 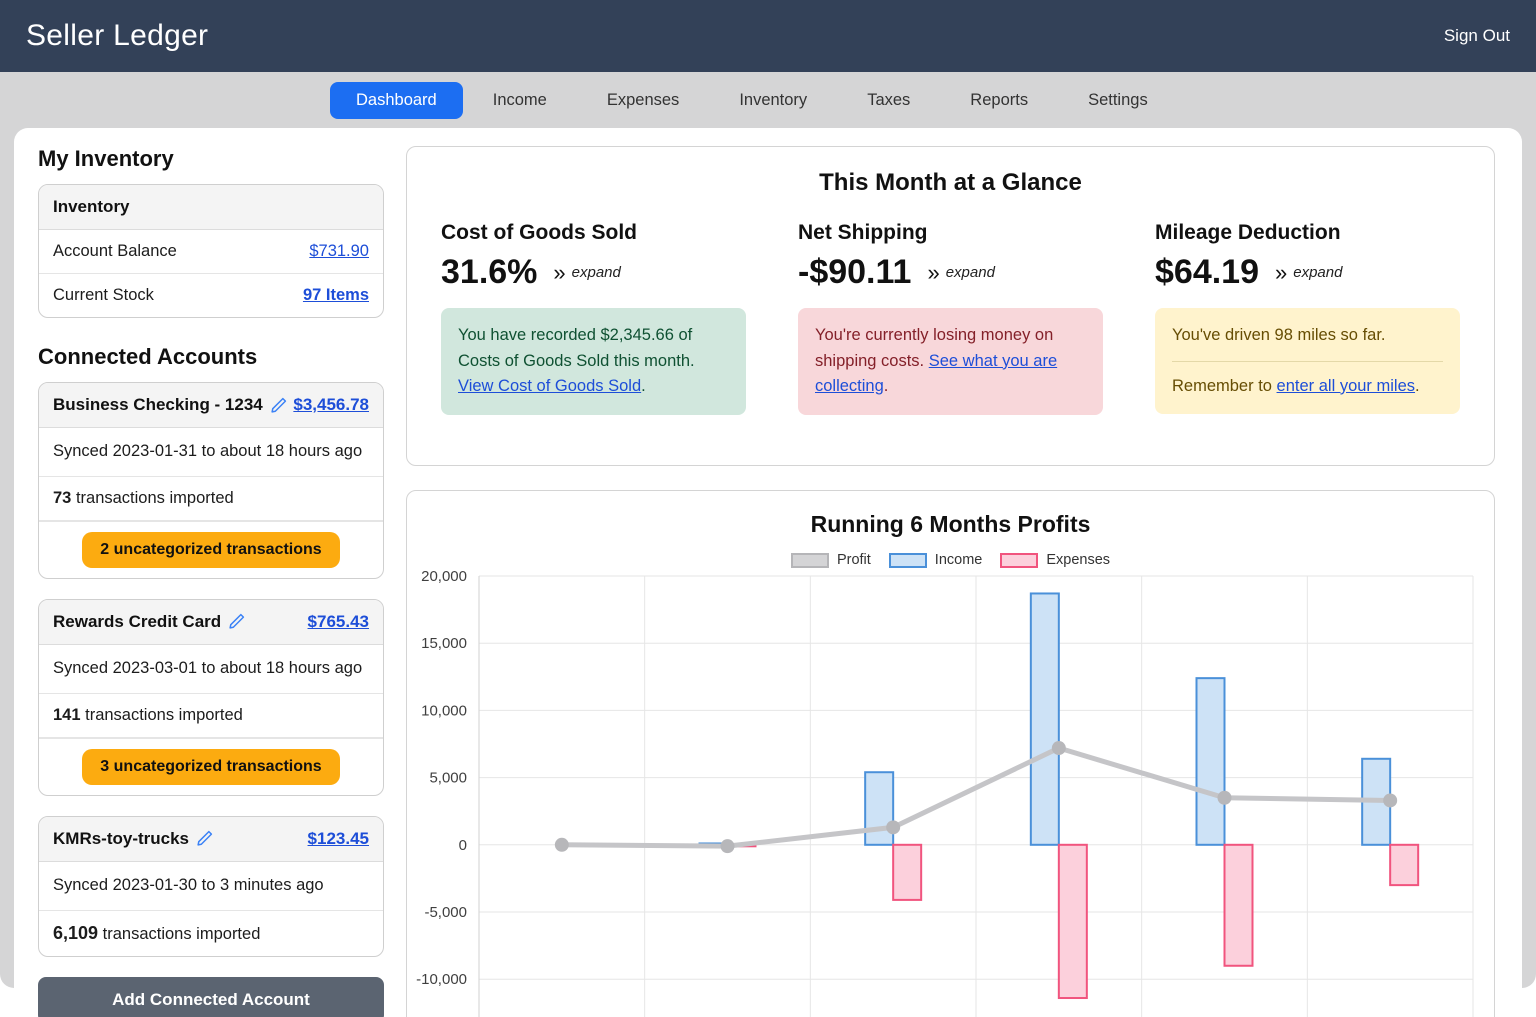 What do you see at coordinates (768, 36) in the screenshot?
I see `app-header: Seller Ledger Sign Out` at bounding box center [768, 36].